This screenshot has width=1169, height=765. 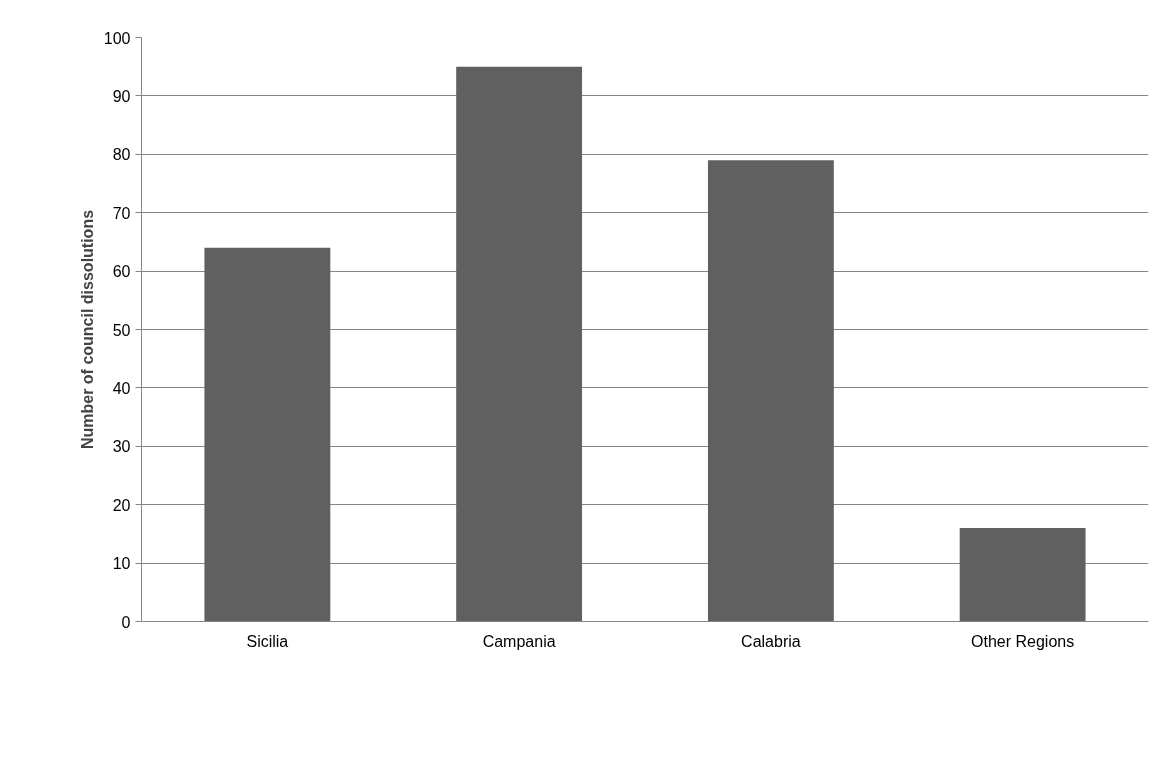 I want to click on y-tick-label: 70, so click(x=121, y=213).